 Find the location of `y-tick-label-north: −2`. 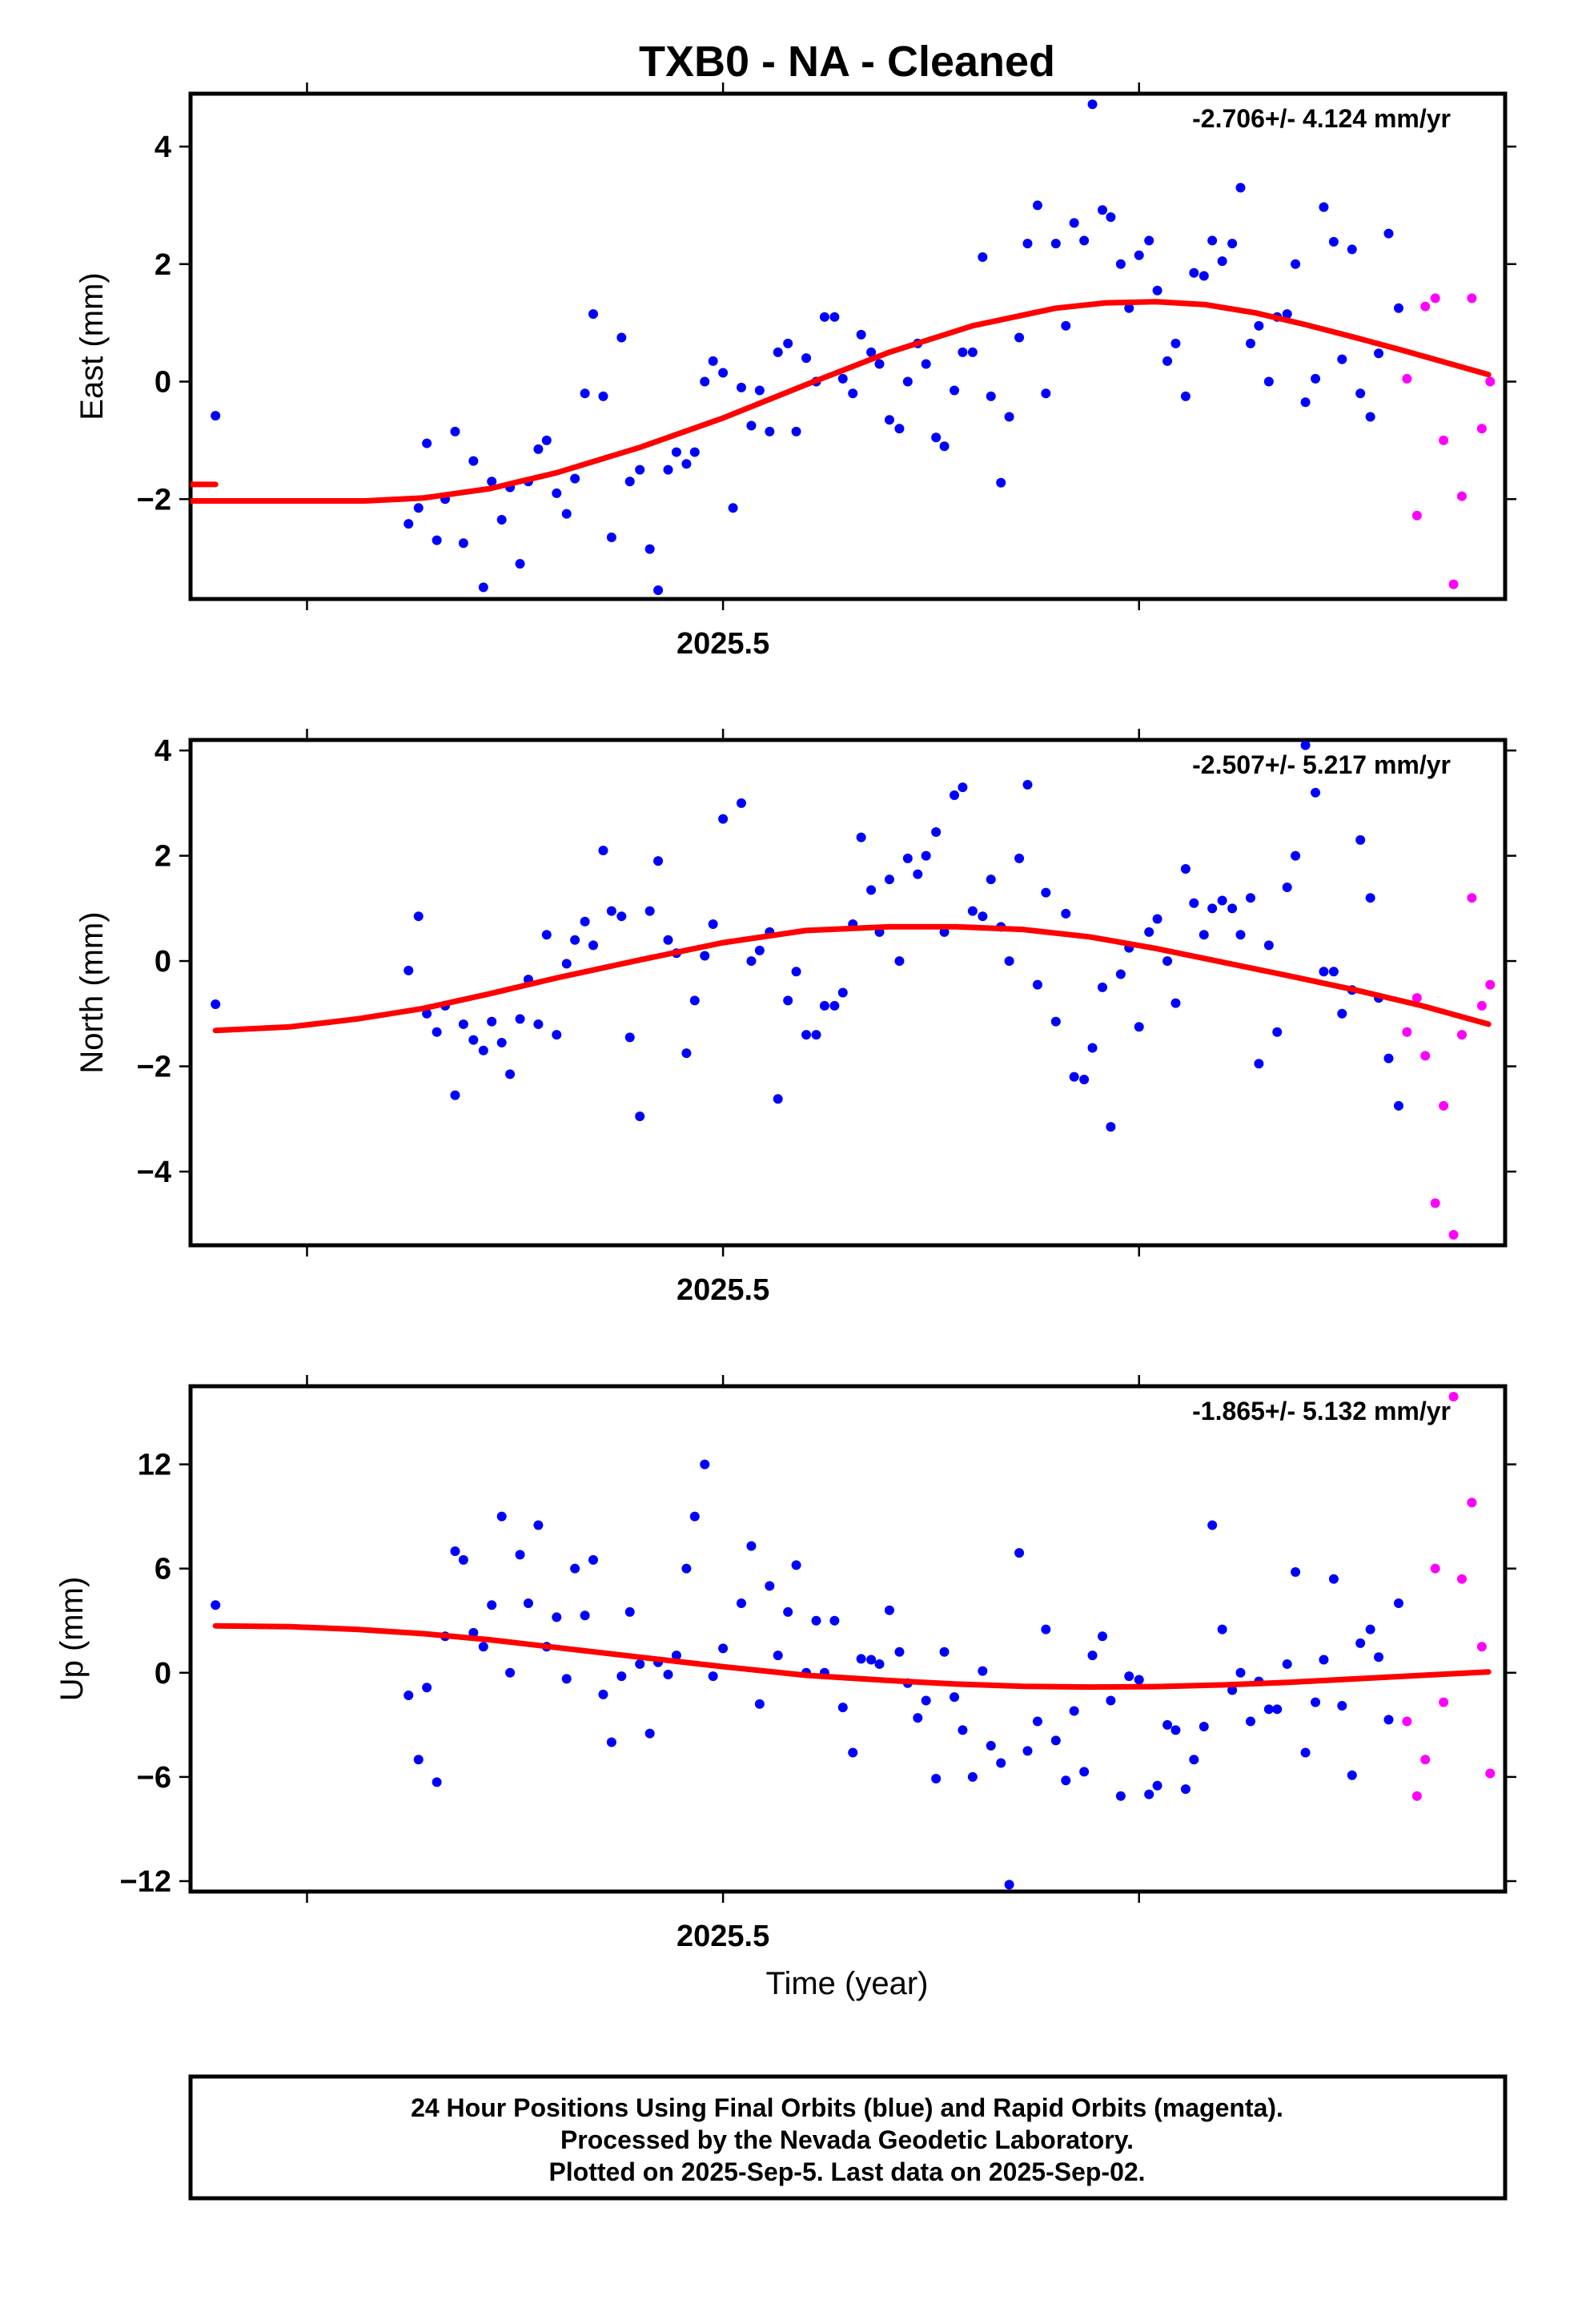

y-tick-label-north: −2 is located at coordinates (154, 1067).